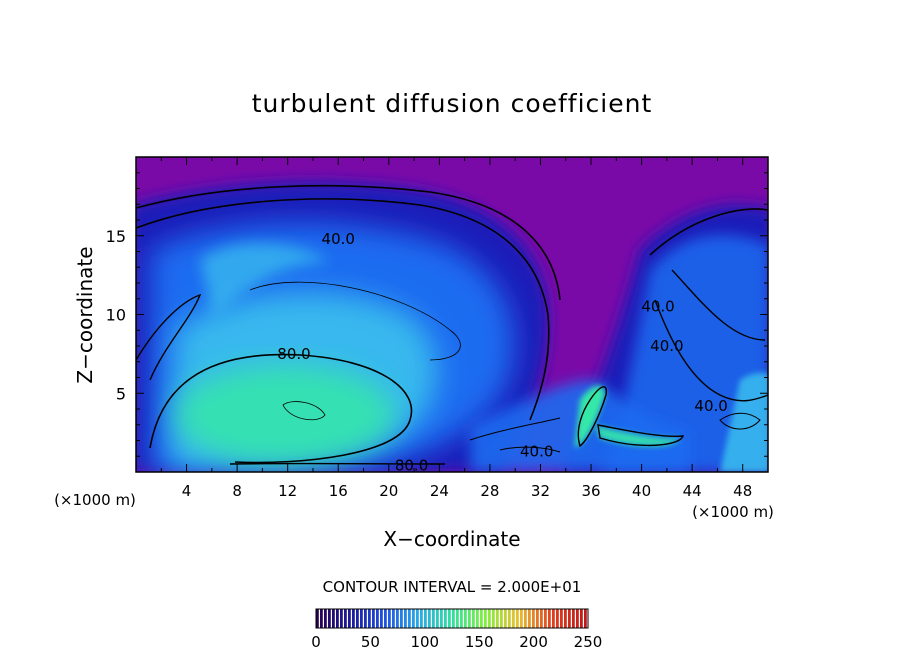 The width and height of the screenshot is (904, 654). Describe the element at coordinates (456, 642) in the screenshot. I see `colorbar-ticks: 0 50 100 150 200 250` at that location.